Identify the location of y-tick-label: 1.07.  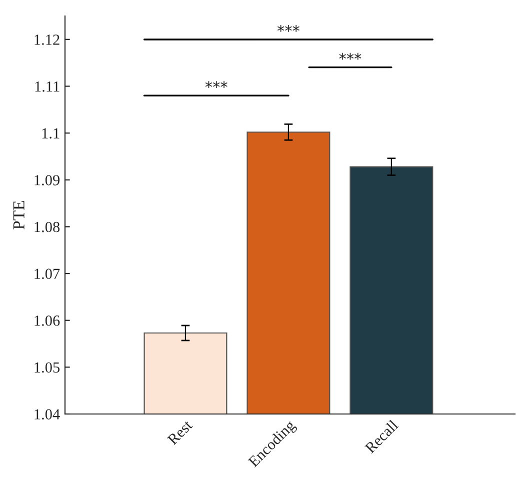
(47, 274).